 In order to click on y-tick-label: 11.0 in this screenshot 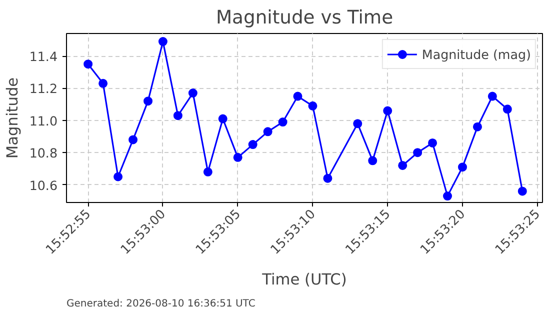, I will do `click(43, 120)`.